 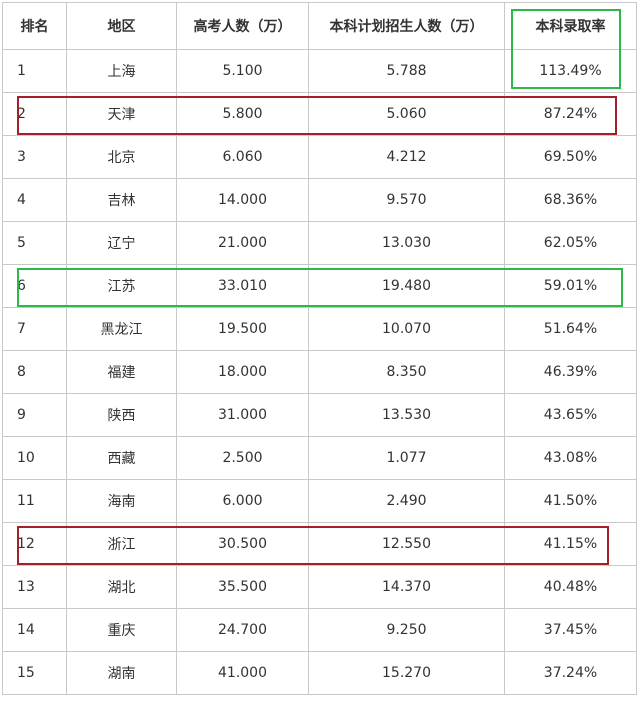 What do you see at coordinates (570, 157) in the screenshot?
I see `cell-admission-rate: 69.50%` at bounding box center [570, 157].